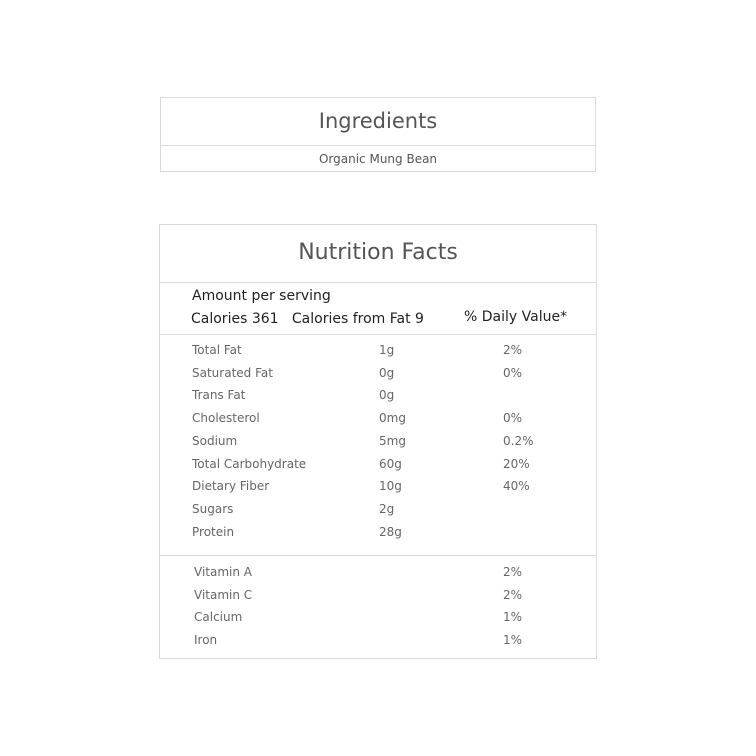 The height and width of the screenshot is (756, 756). I want to click on nutrient-row: Saturated Fat 0g 0%, so click(378, 377).